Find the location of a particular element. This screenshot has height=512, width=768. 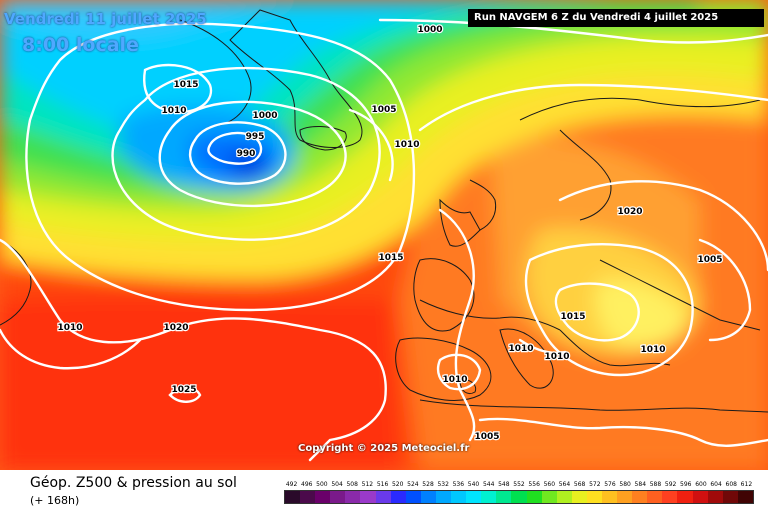

scale-label: 512 is located at coordinates (367, 484).